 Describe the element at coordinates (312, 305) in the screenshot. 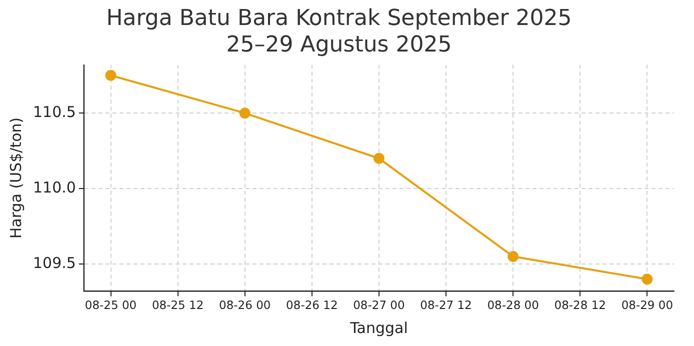

I see `x-tick-label: 08-26 12` at that location.